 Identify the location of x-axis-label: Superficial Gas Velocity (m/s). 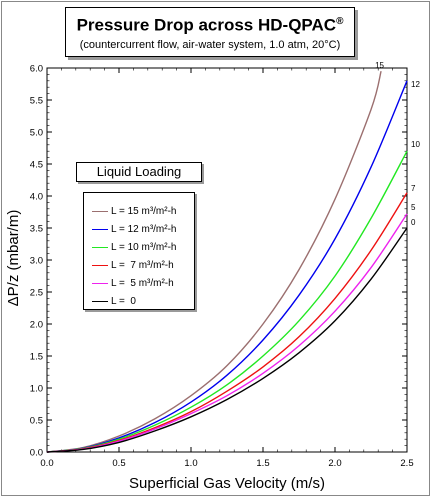
(227, 483).